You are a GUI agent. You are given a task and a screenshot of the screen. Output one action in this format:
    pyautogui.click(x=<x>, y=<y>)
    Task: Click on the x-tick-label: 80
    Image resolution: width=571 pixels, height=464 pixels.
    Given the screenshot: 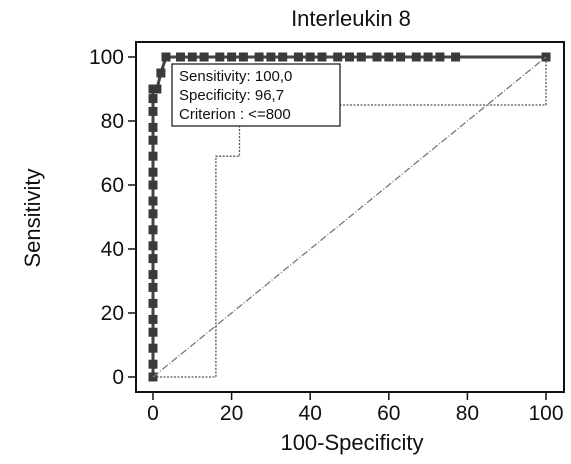 What is the action you would take?
    pyautogui.click(x=467, y=413)
    